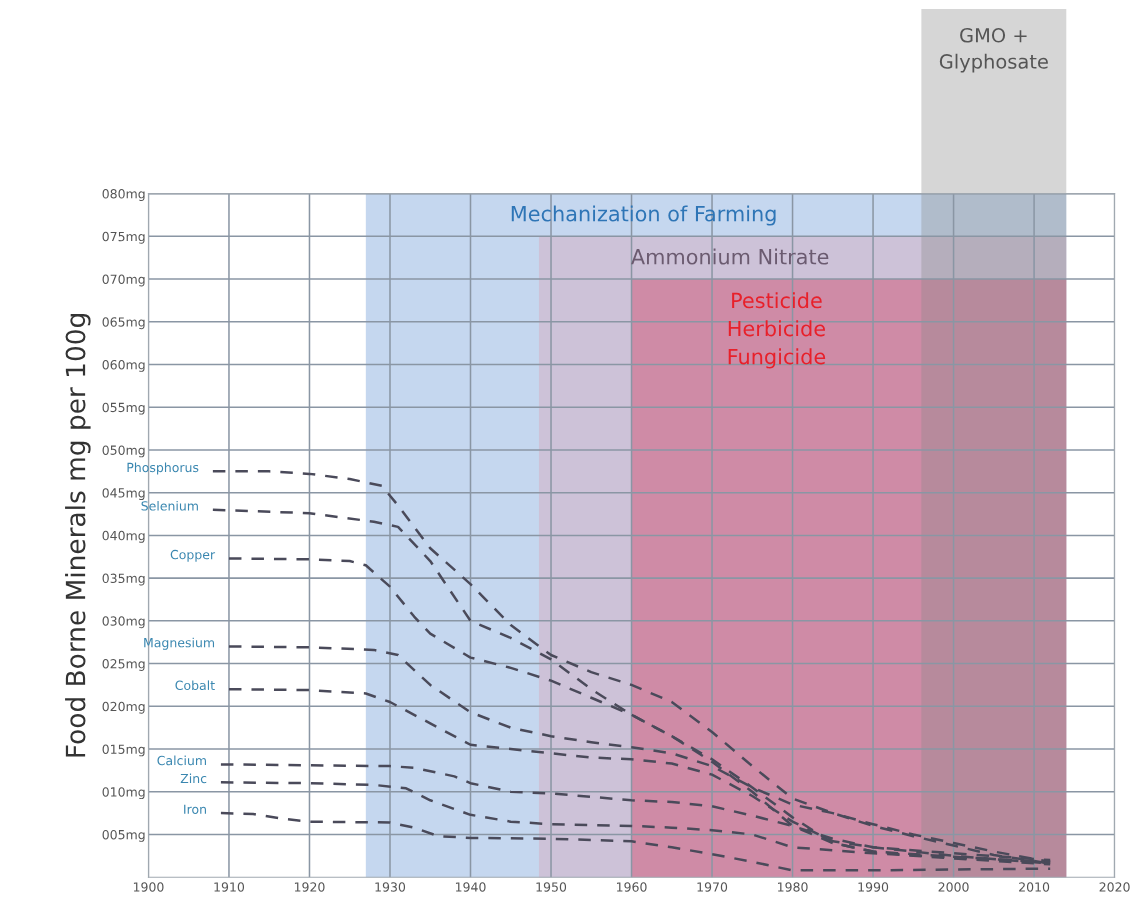 This screenshot has height=909, width=1142. I want to click on series-label: Phosphorus, so click(163, 468).